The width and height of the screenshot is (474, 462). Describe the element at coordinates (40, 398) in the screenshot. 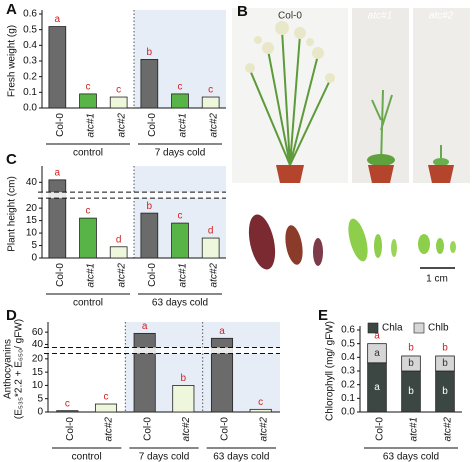

I see `y-tick-label: 5` at that location.